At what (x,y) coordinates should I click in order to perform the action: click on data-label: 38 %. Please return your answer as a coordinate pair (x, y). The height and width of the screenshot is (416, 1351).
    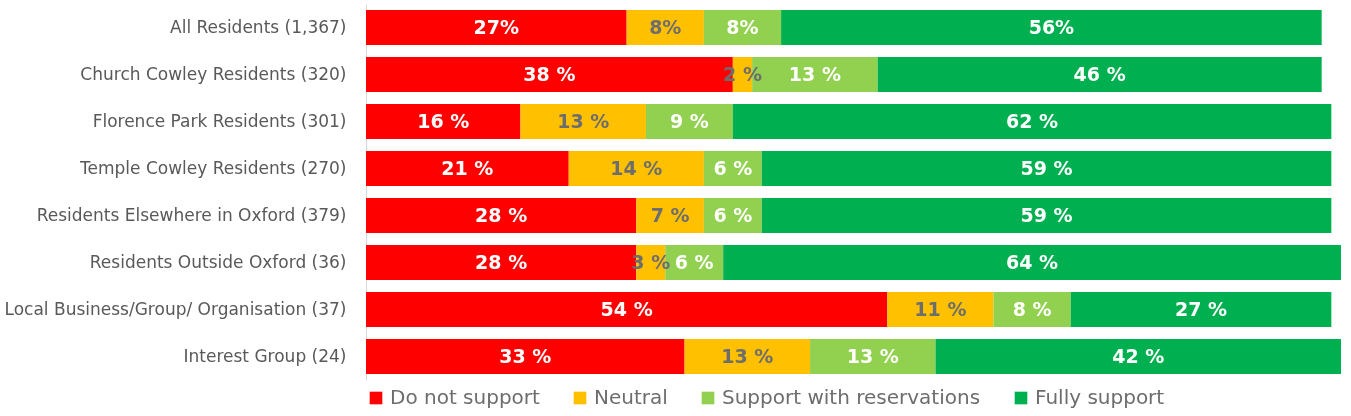
    Looking at the image, I should click on (549, 73).